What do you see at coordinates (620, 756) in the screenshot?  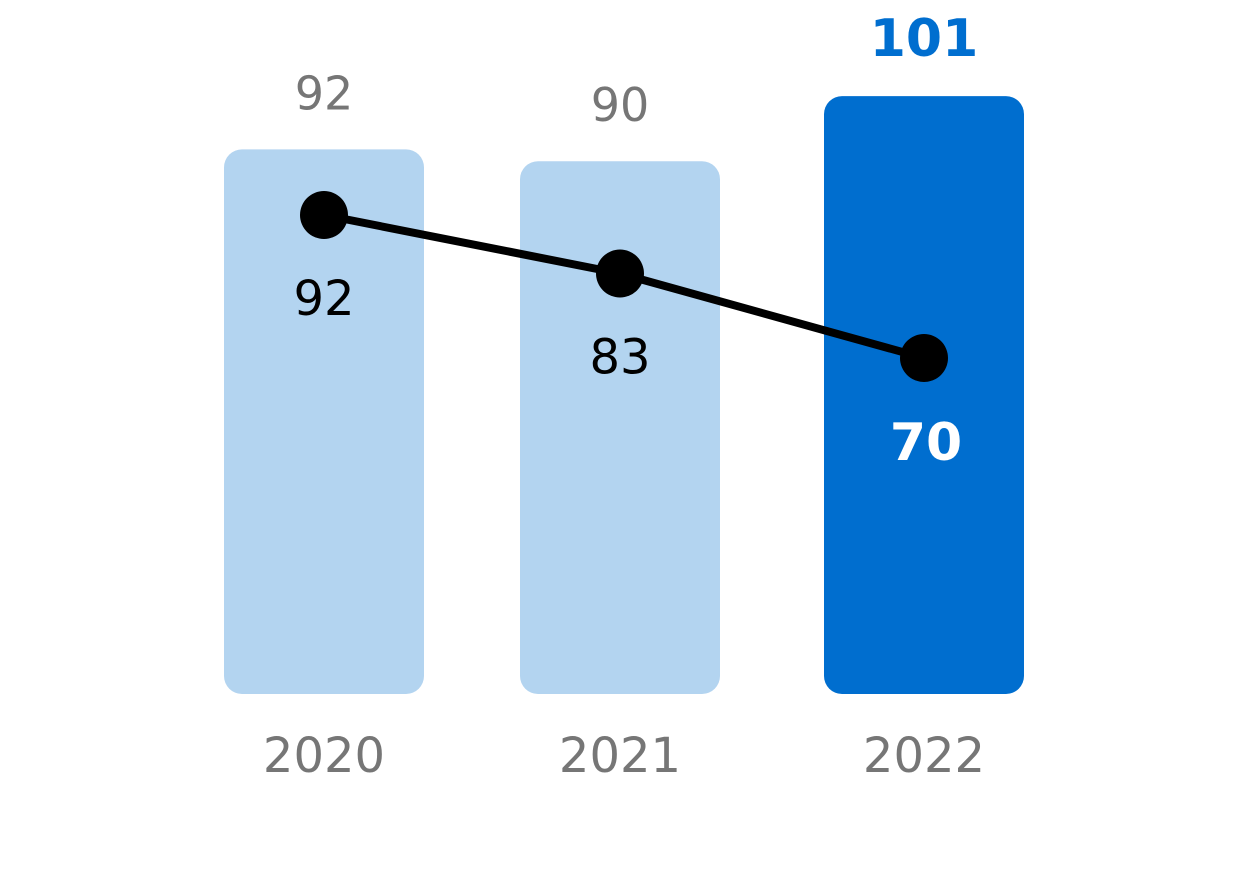 I see `x-tick-label: 2021` at bounding box center [620, 756].